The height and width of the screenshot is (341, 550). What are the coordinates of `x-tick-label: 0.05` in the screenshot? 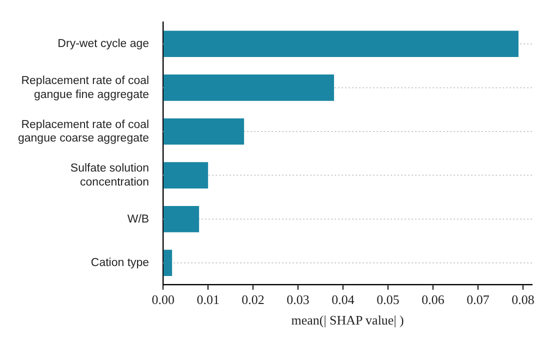 It's located at (388, 300).